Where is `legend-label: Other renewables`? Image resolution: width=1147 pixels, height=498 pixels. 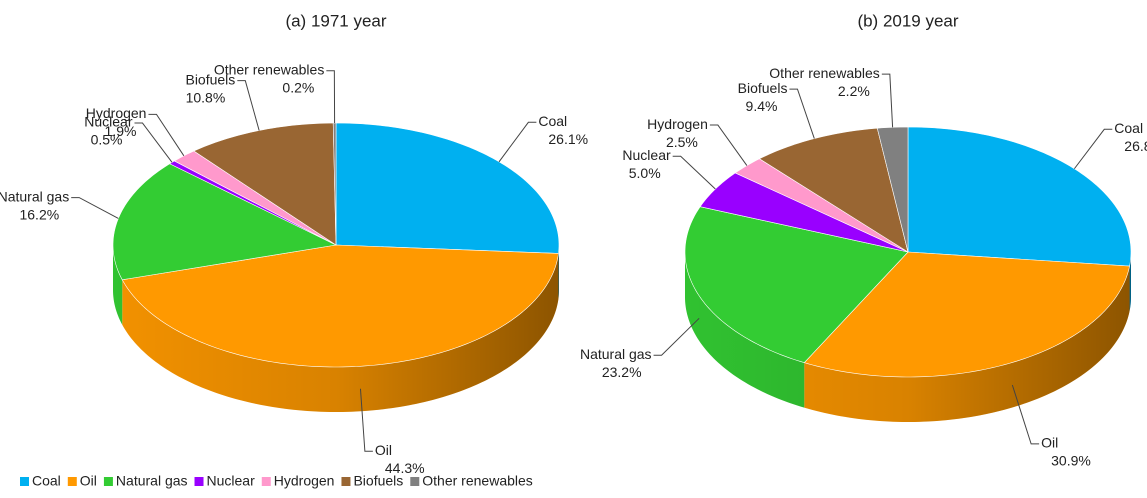 legend-label: Other renewables is located at coordinates (477, 481).